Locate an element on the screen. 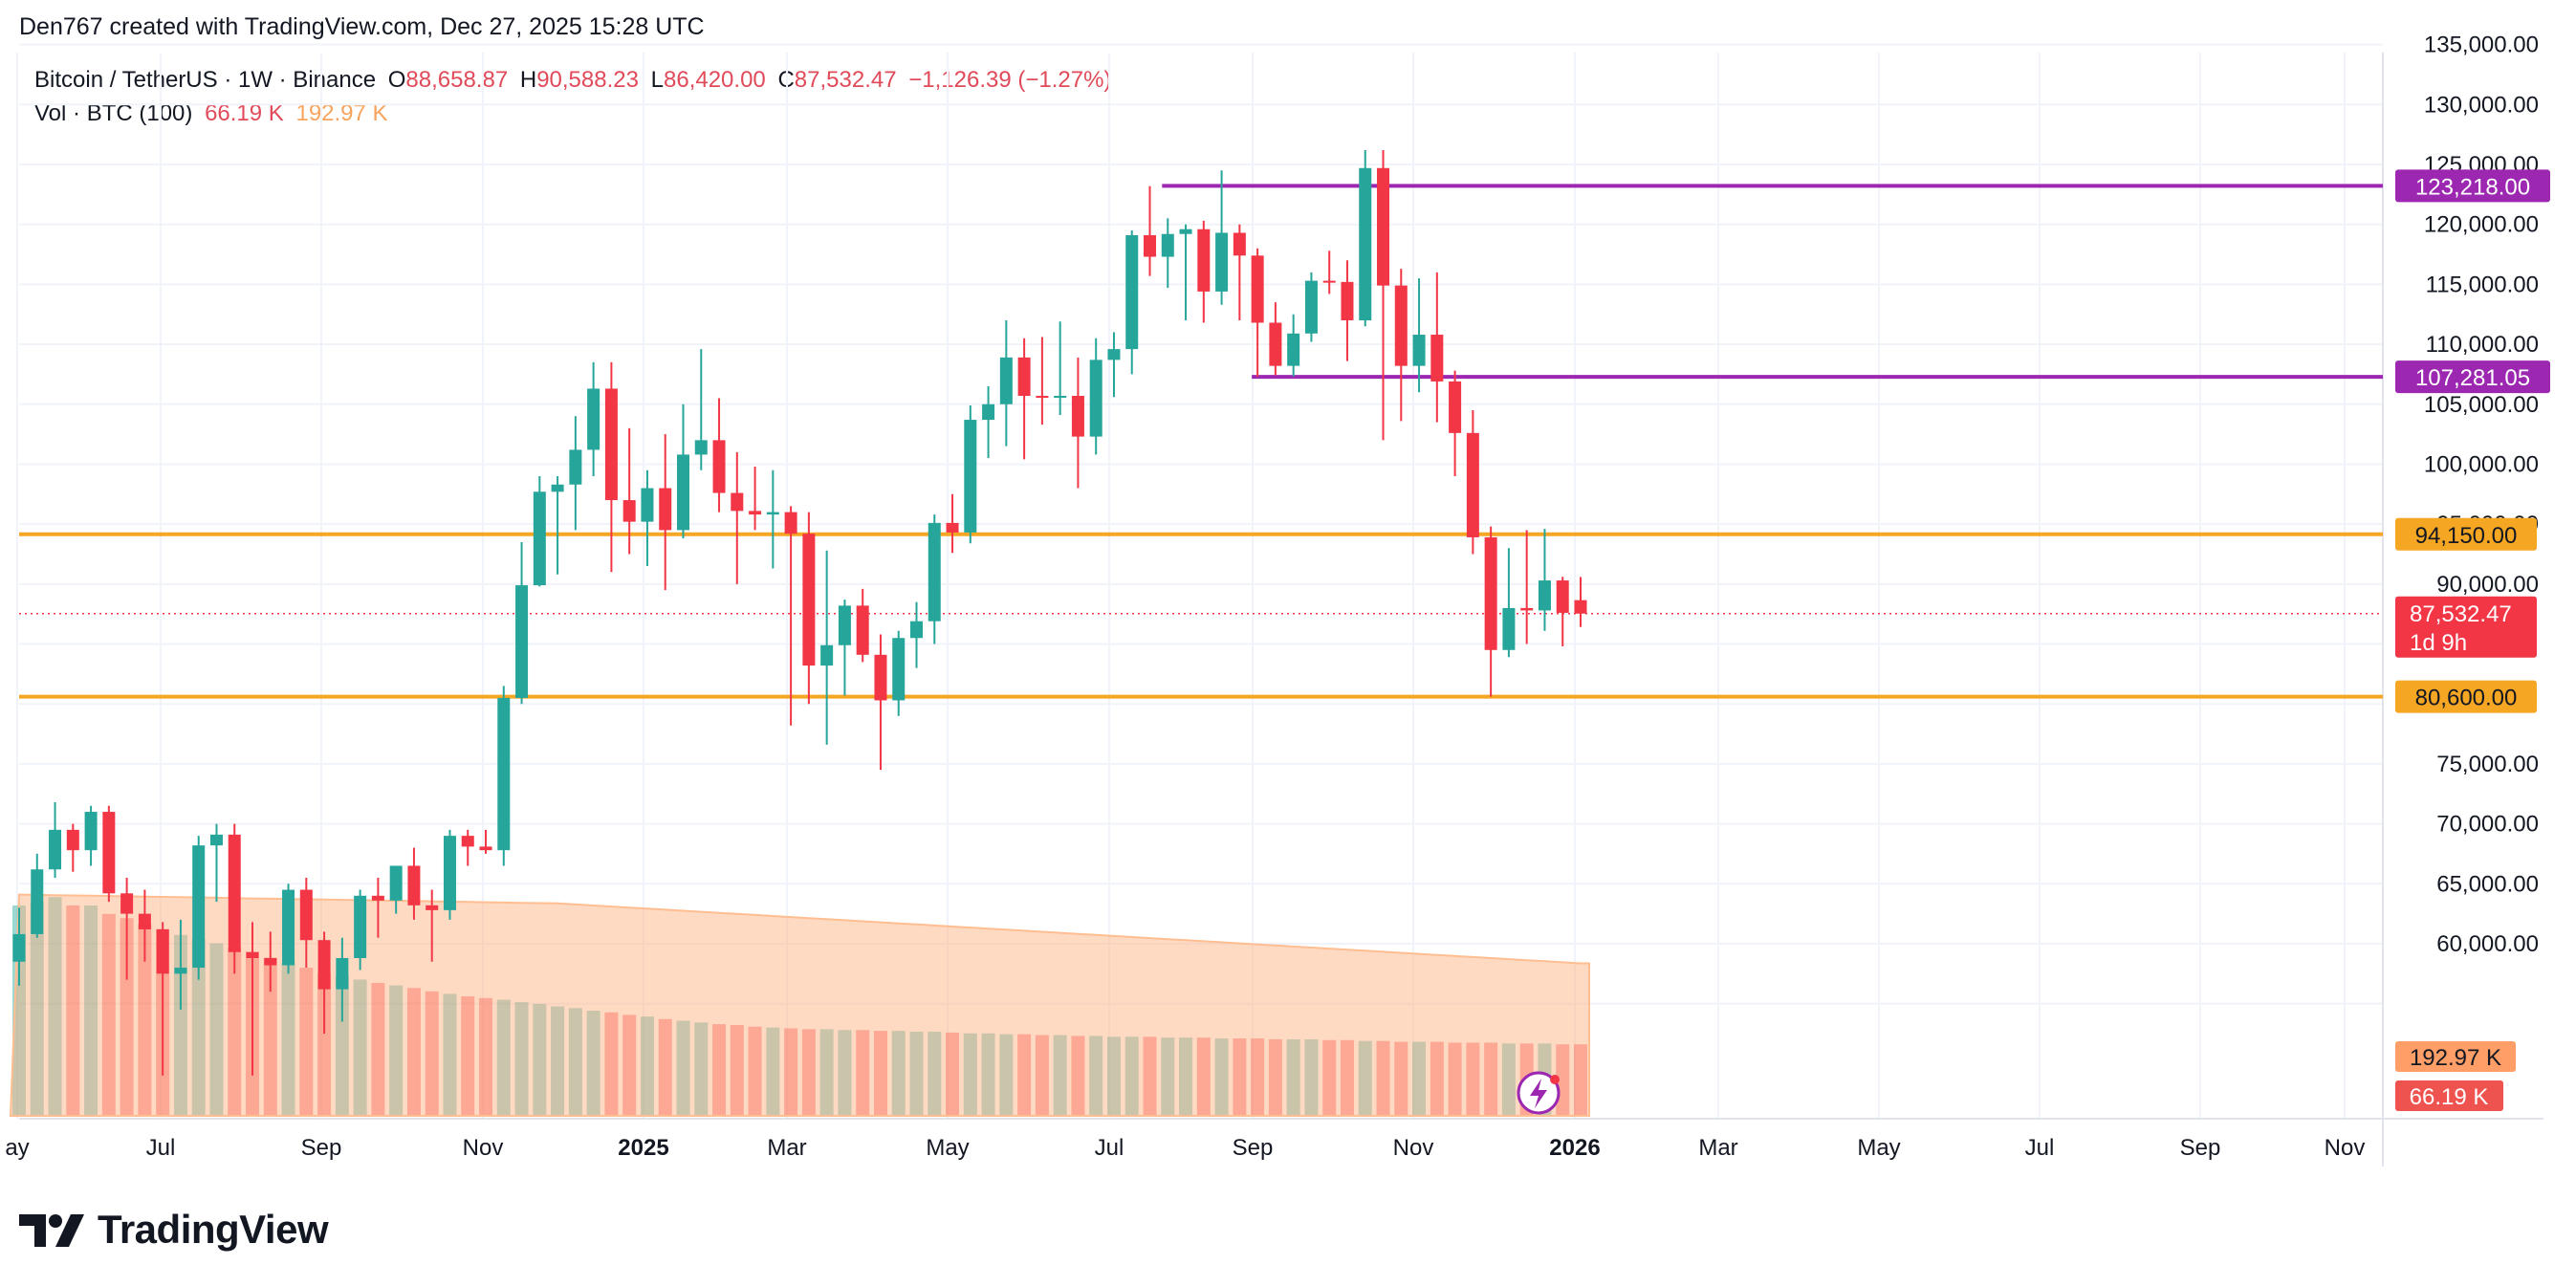  price-tick-label: 70,000.00 is located at coordinates (2487, 825).